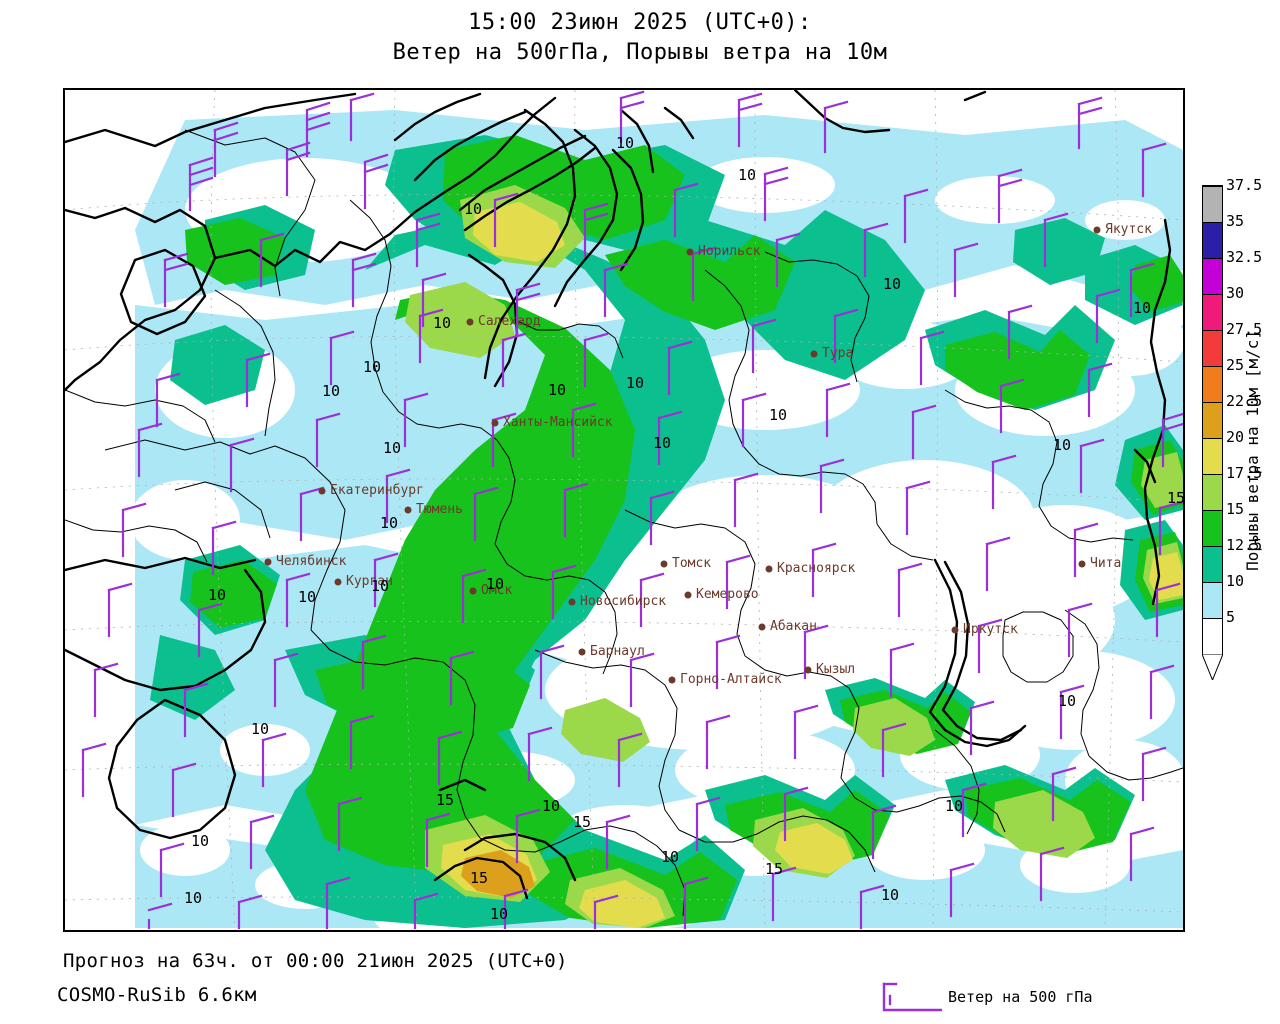  Describe the element at coordinates (509, 321) in the screenshot. I see `city-label: Салехард` at that location.